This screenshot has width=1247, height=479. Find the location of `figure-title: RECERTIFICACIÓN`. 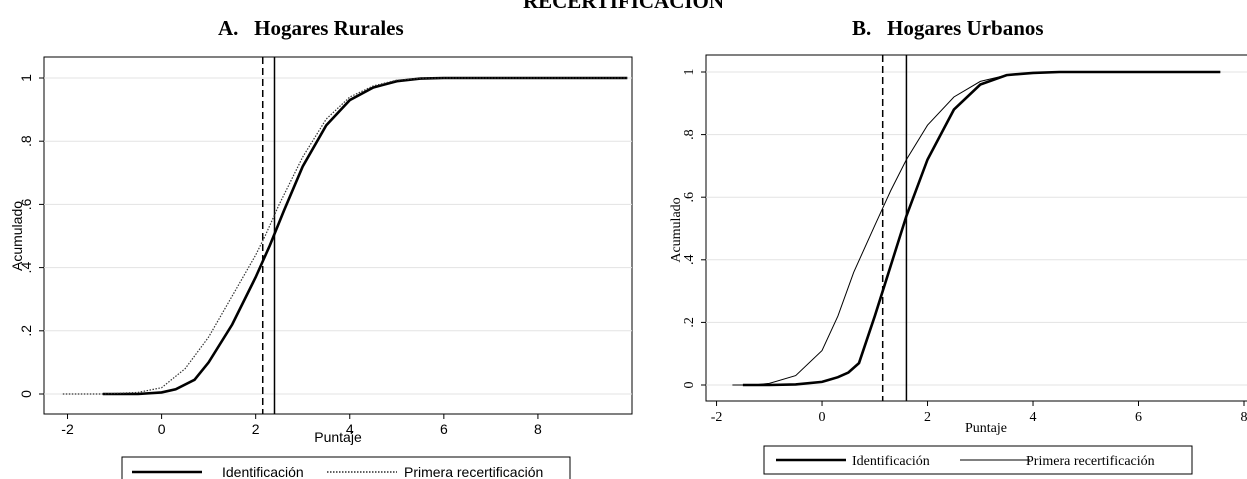

figure-title: RECERTIFICACIÓN is located at coordinates (623, 6).